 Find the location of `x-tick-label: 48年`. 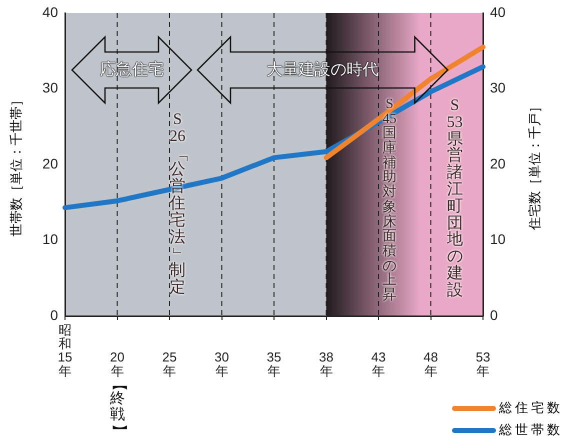

x-tick-label: 48年 is located at coordinates (431, 364).